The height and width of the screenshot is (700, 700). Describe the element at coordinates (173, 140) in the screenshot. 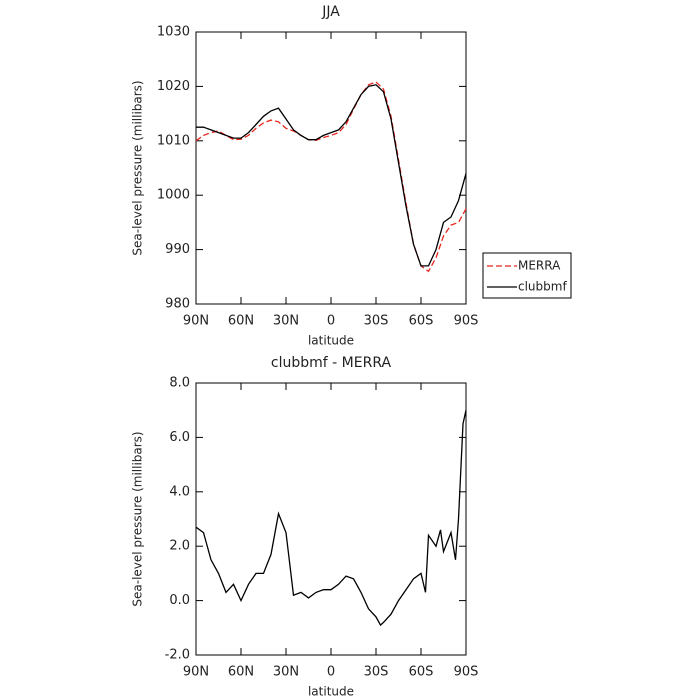

I see `y-tick-label: 1010` at that location.